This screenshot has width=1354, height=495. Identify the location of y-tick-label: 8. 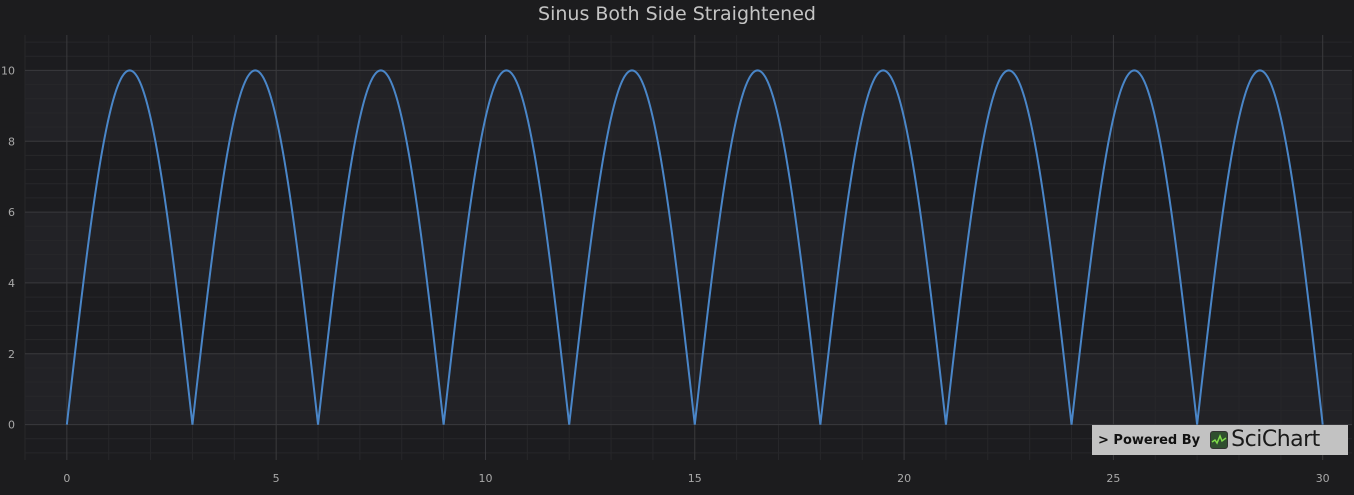
(11, 141).